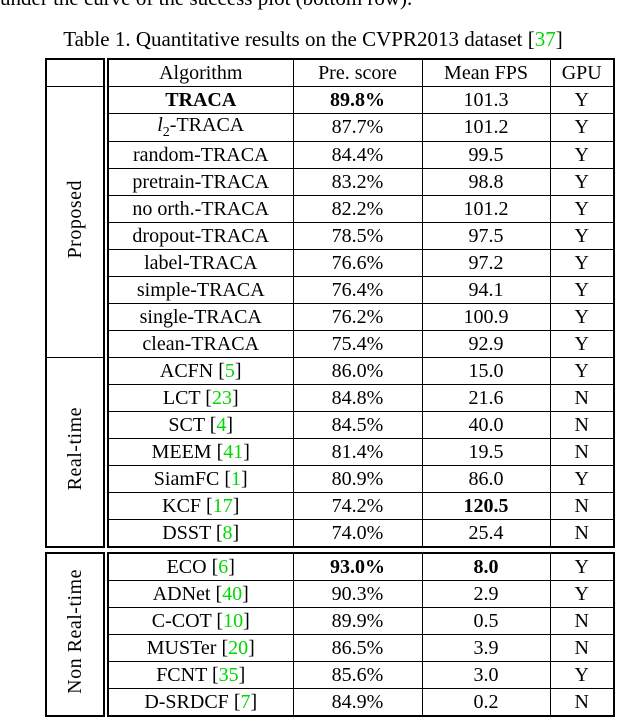 Image resolution: width=626 pixels, height=728 pixels. I want to click on pre-score-cell: 81.4%, so click(357, 452).